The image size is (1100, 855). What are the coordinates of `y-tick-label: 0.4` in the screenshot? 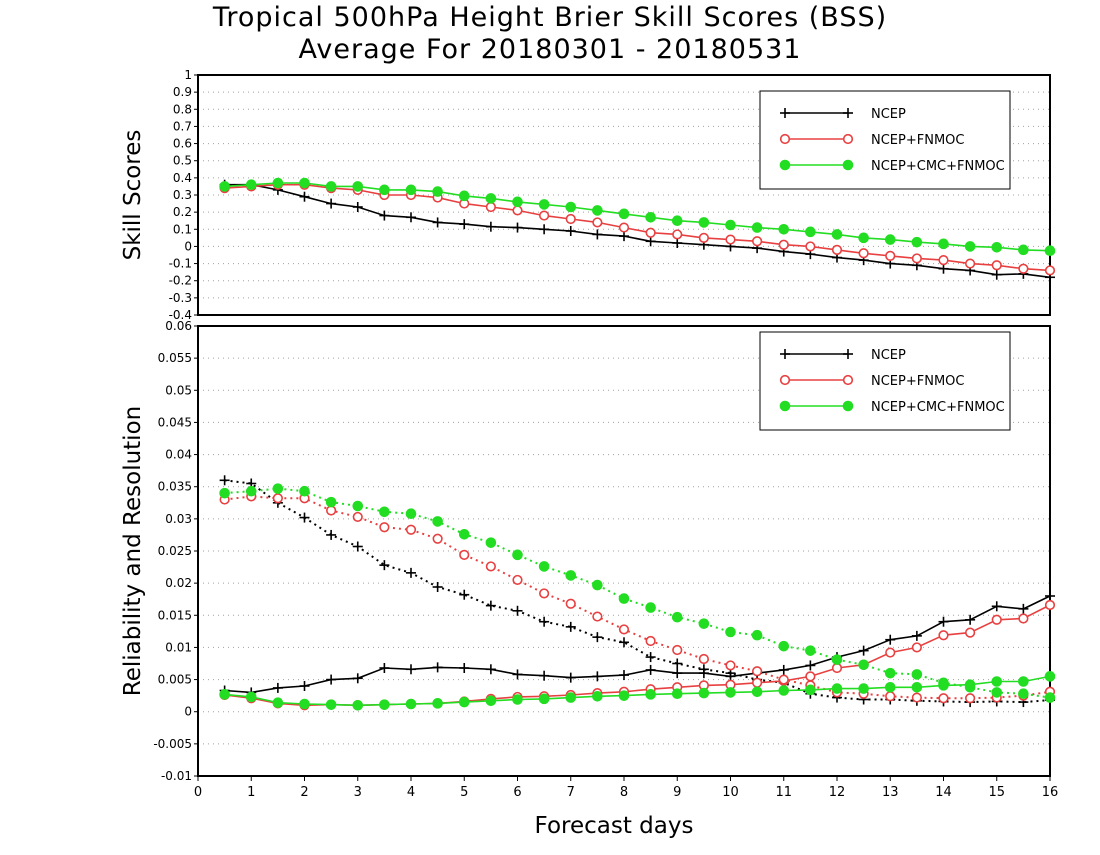 It's located at (182, 178).